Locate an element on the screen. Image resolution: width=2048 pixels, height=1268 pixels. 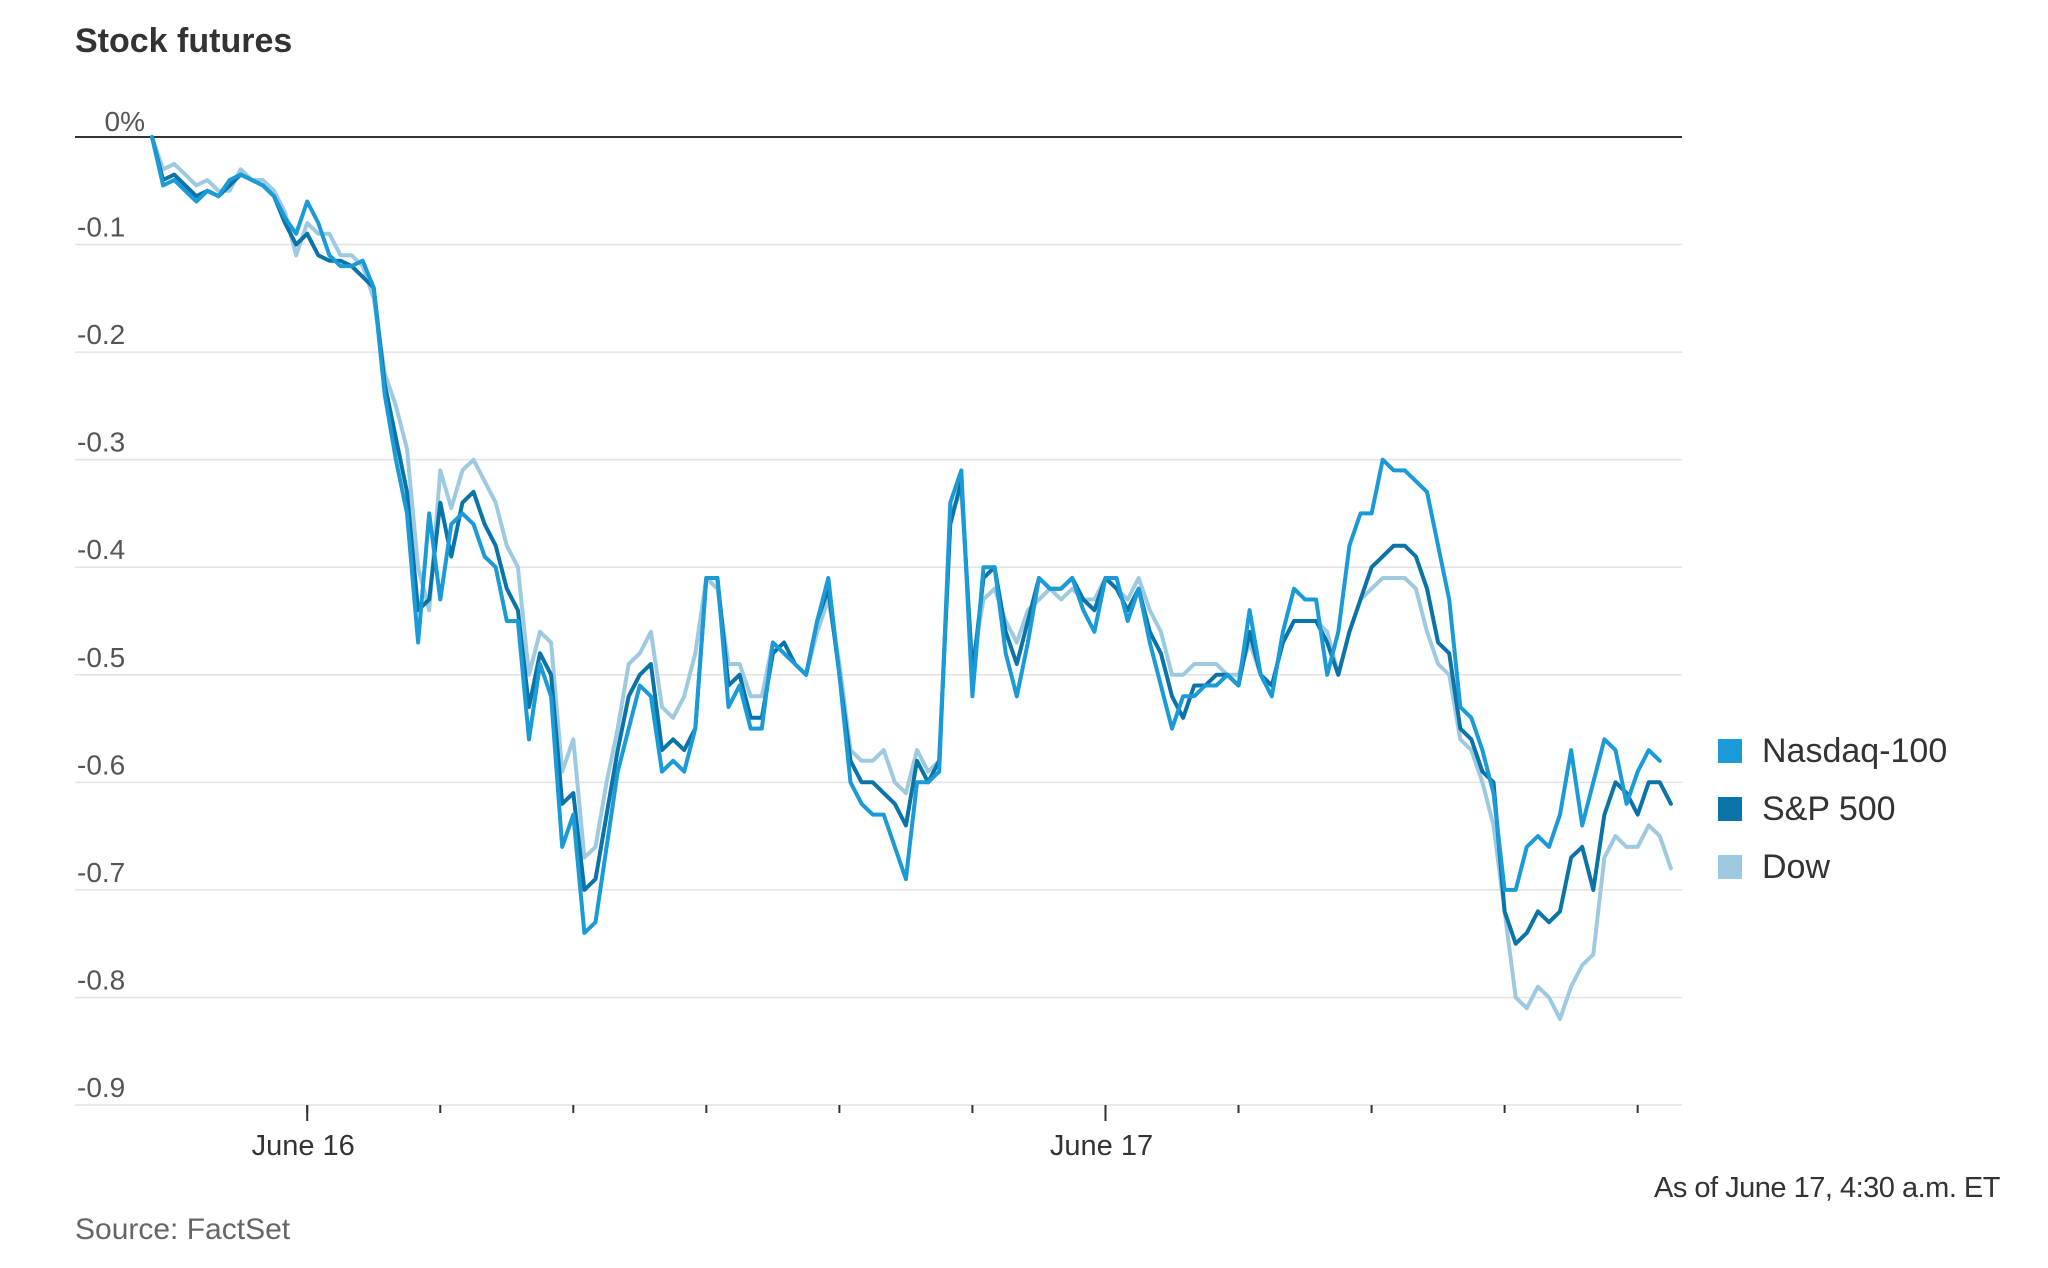
legend-item-sp500: S&P 500 is located at coordinates (1832, 809).